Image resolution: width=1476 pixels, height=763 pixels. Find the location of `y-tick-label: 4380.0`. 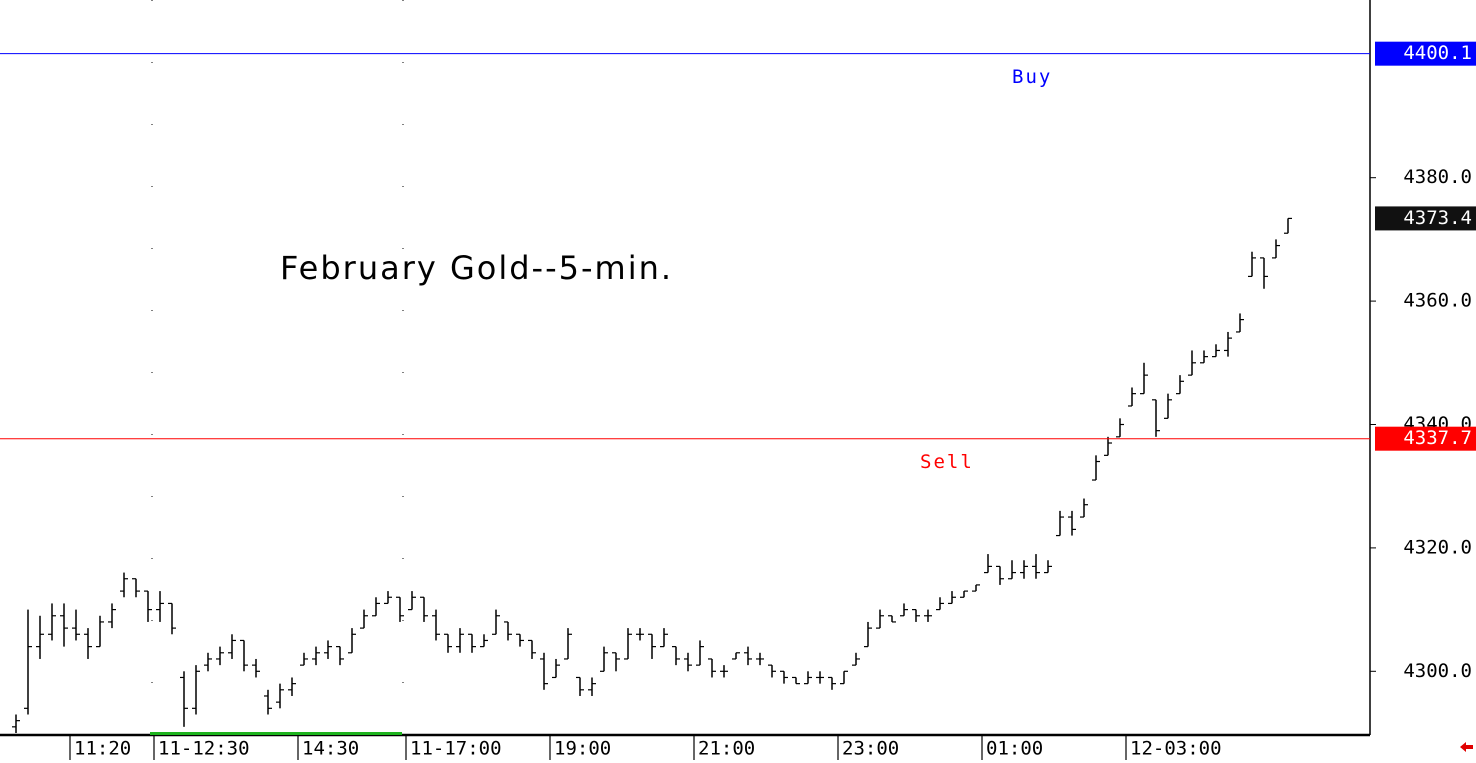

y-tick-label: 4380.0 is located at coordinates (1437, 177).